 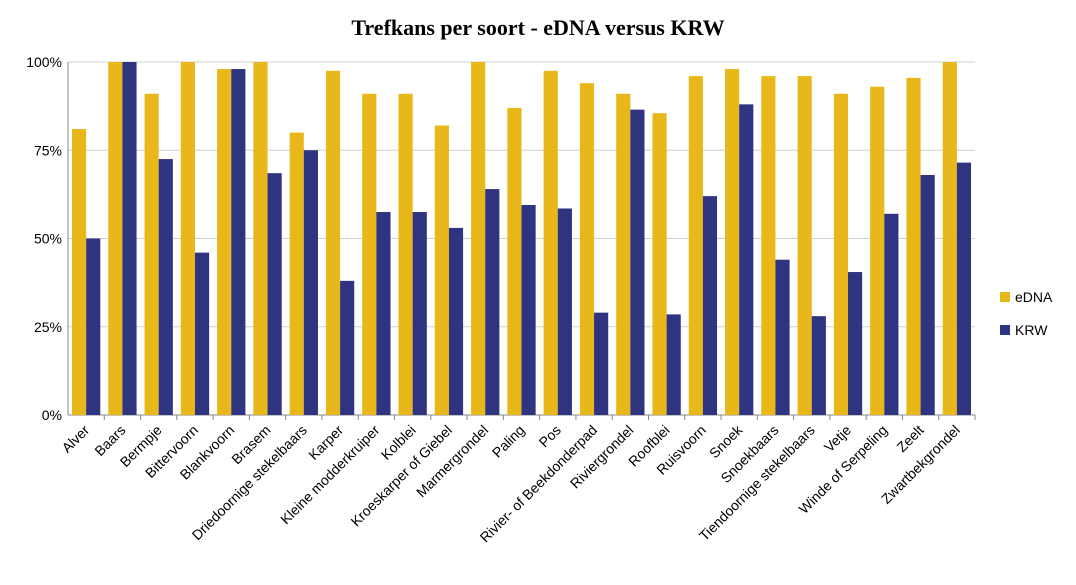 What do you see at coordinates (44, 62) in the screenshot?
I see `y-tick-label: 100%` at bounding box center [44, 62].